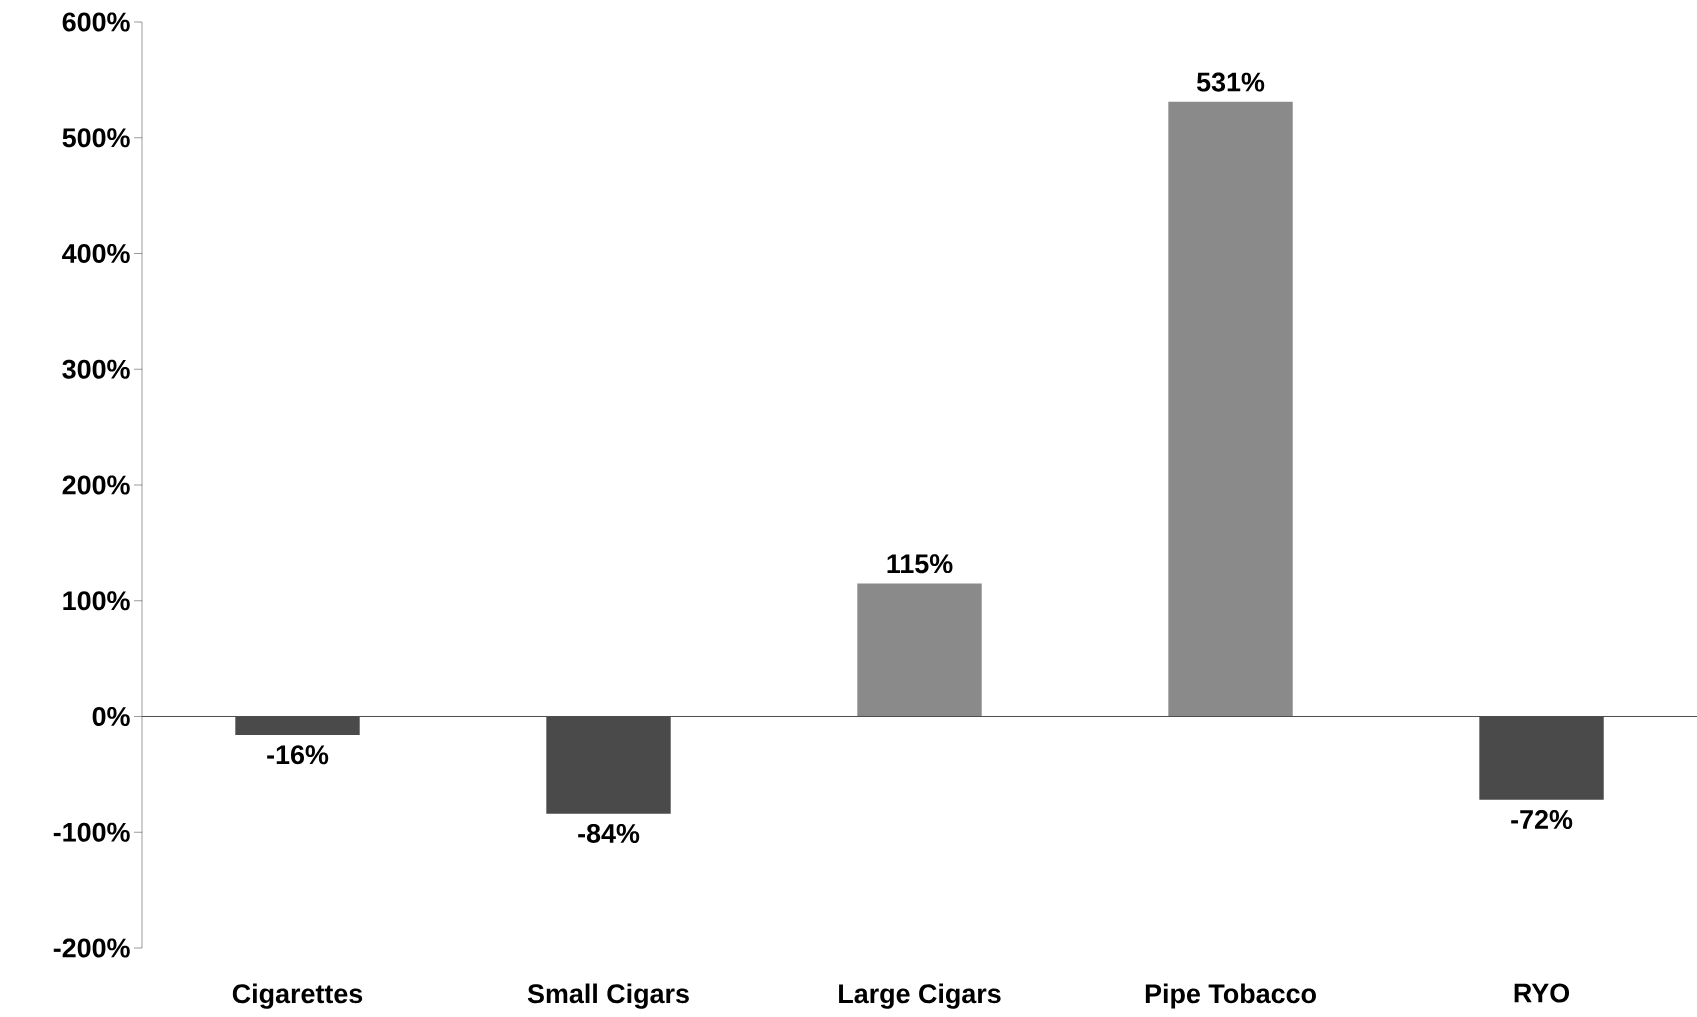 Image resolution: width=1697 pixels, height=1017 pixels. What do you see at coordinates (1230, 996) in the screenshot?
I see `x-tick-label: Pipe Tobacco` at bounding box center [1230, 996].